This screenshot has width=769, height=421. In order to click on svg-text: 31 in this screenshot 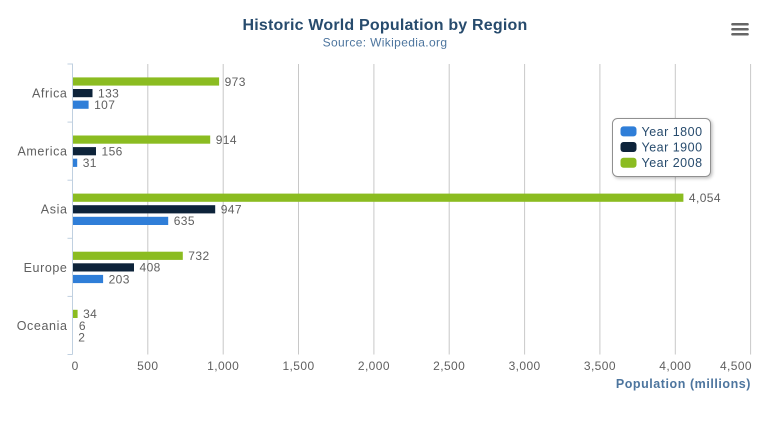, I will do `click(90, 163)`.